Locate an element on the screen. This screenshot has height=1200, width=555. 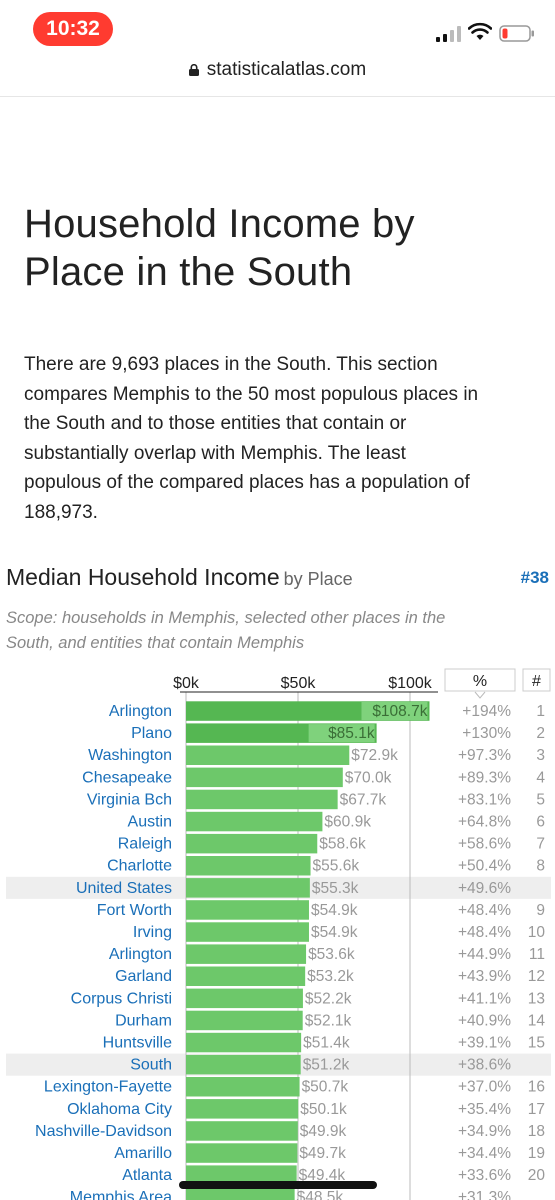
pct-value: +38.6% is located at coordinates (484, 1065).